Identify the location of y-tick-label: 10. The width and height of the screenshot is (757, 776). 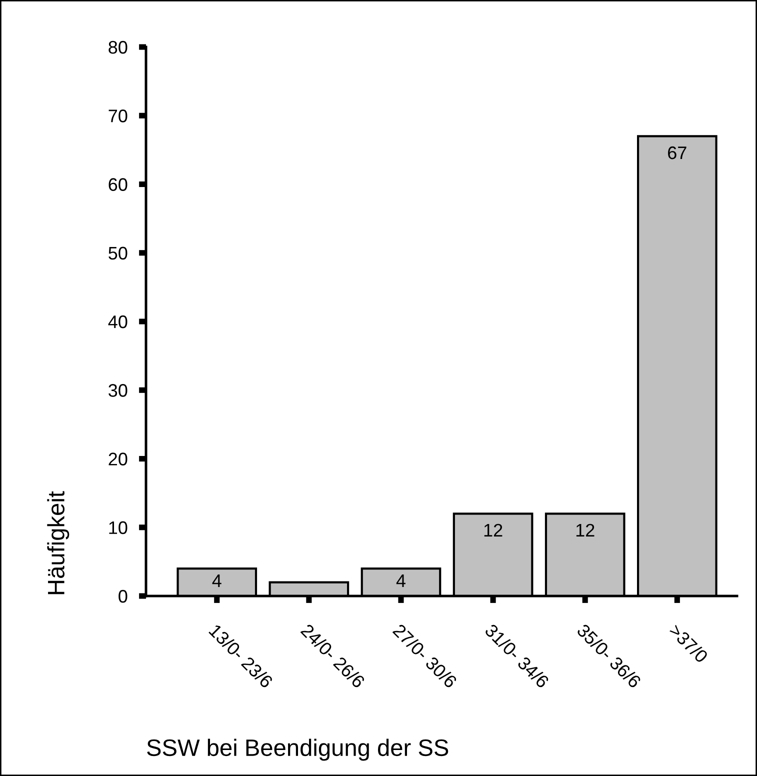
(118, 527).